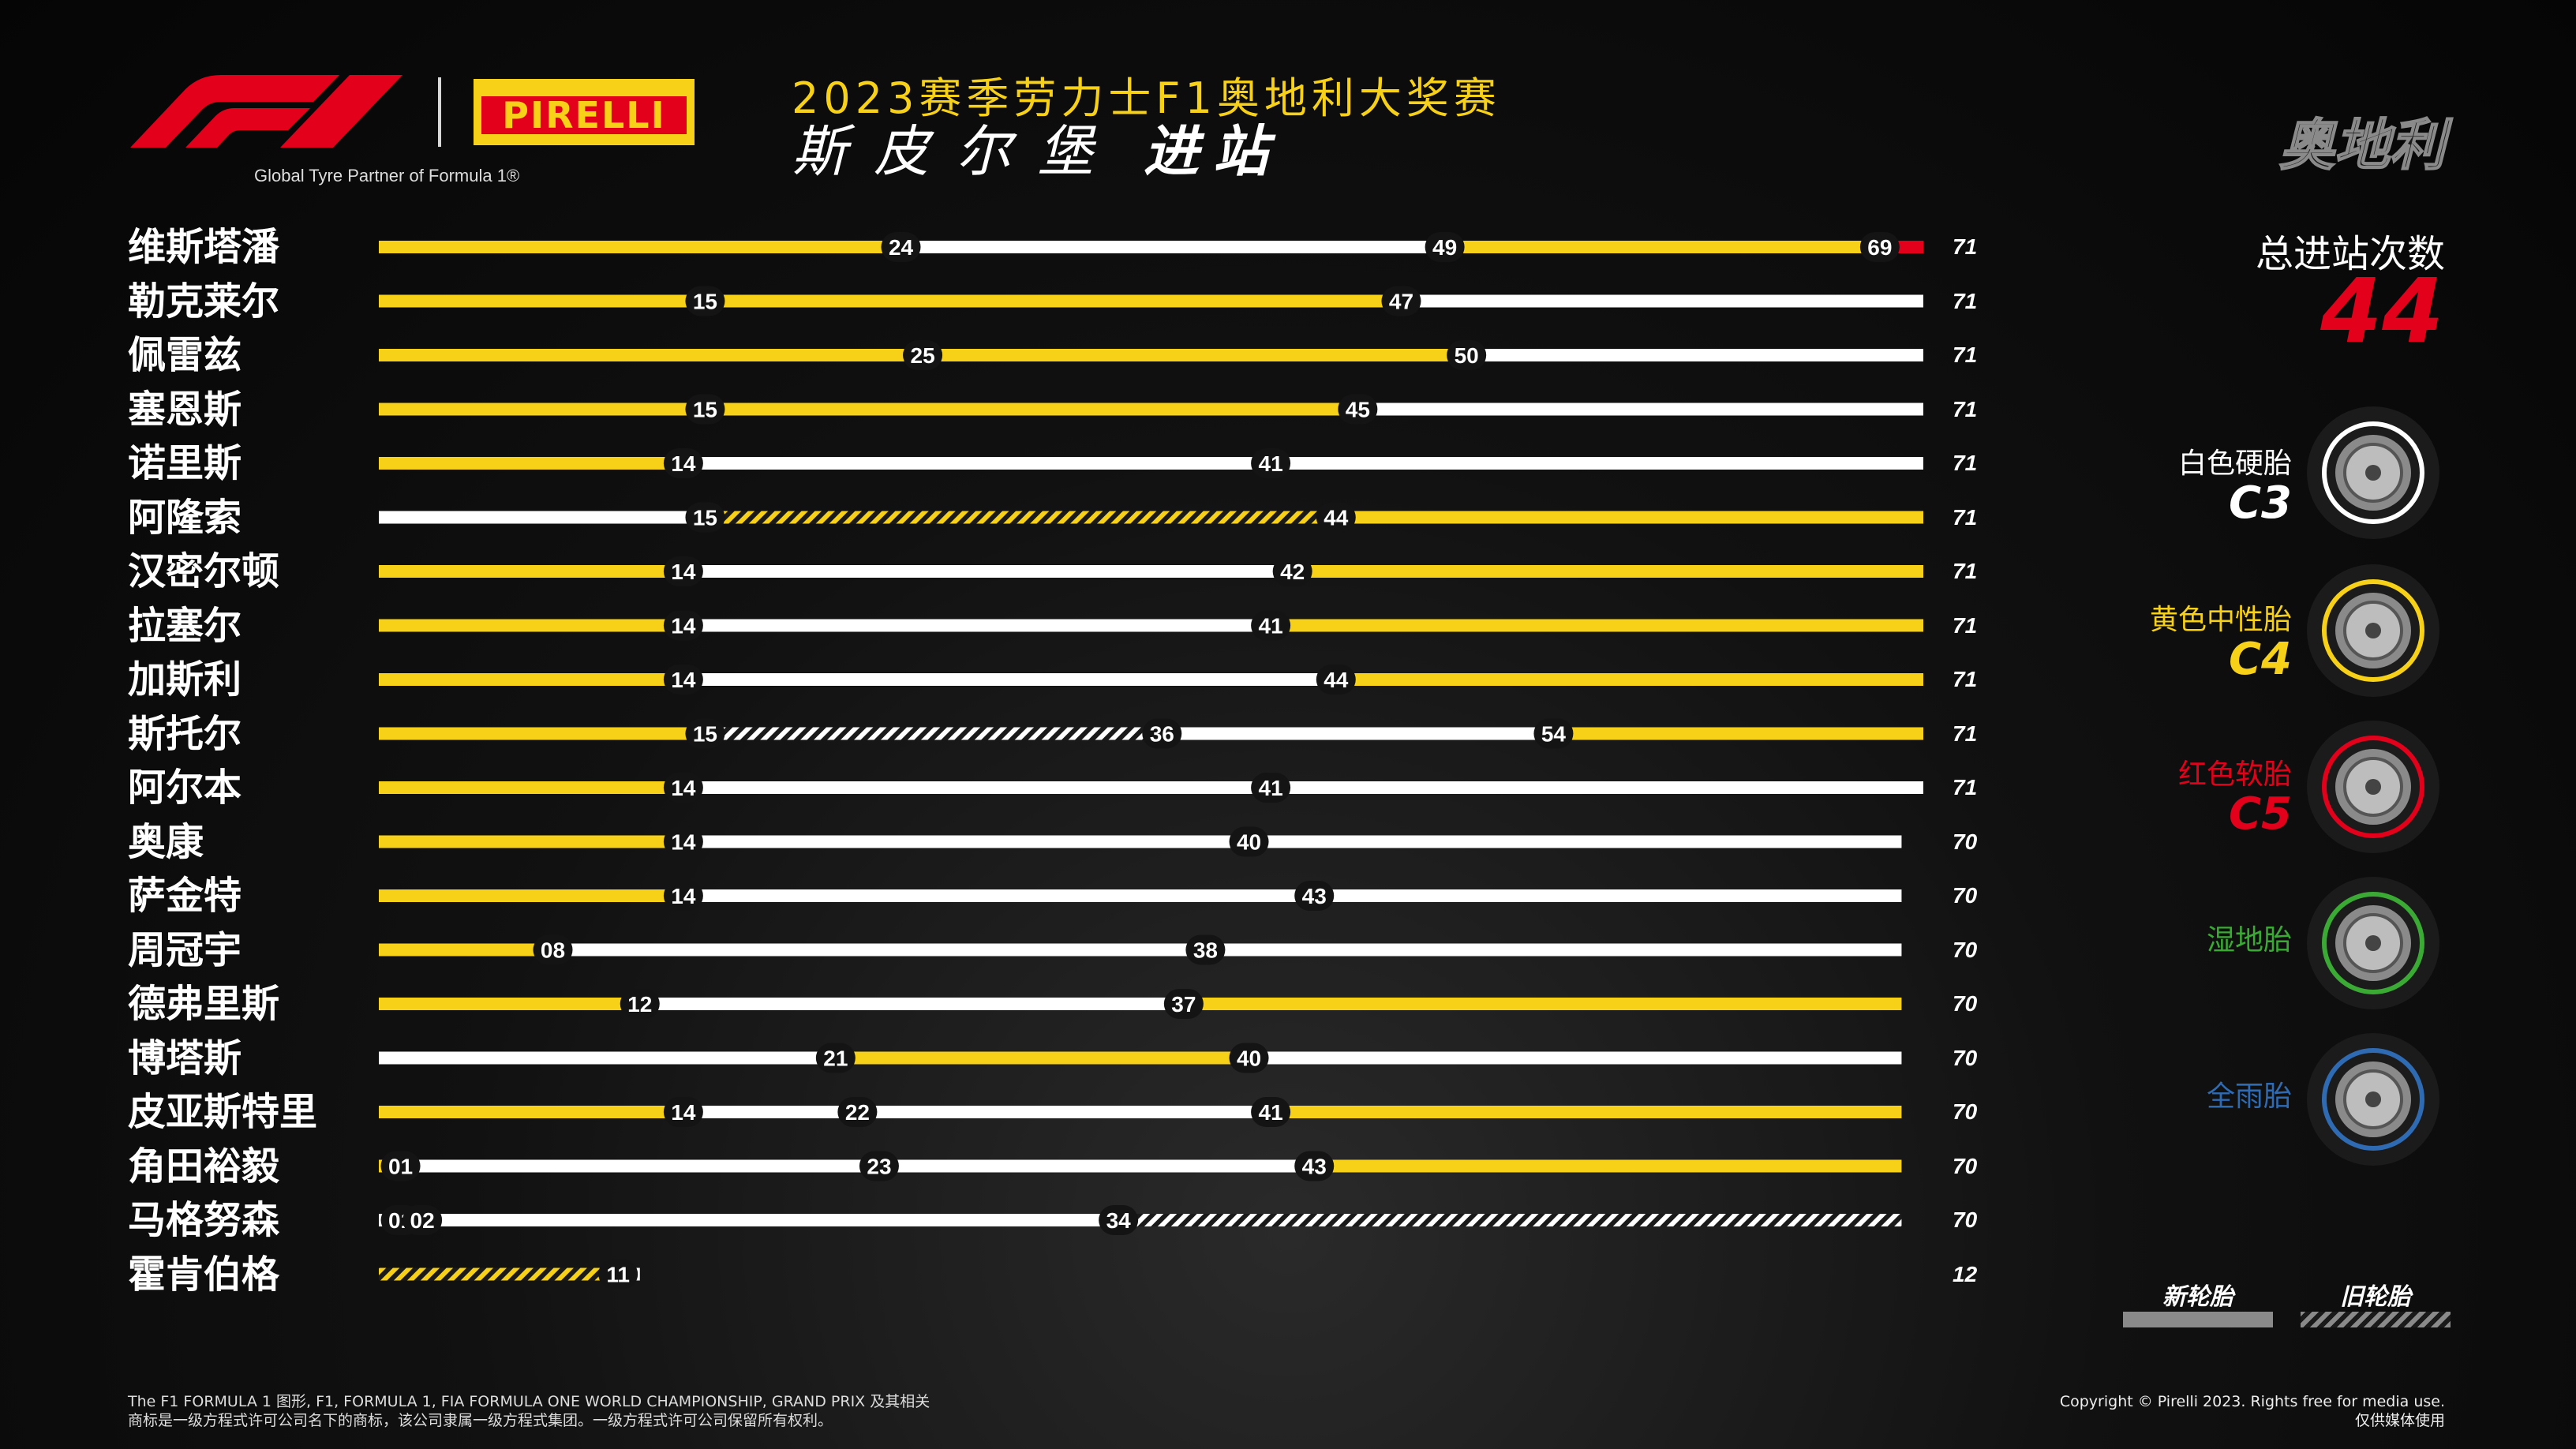  I want to click on legend-hard-name: 白色硬胎, so click(2234, 463).